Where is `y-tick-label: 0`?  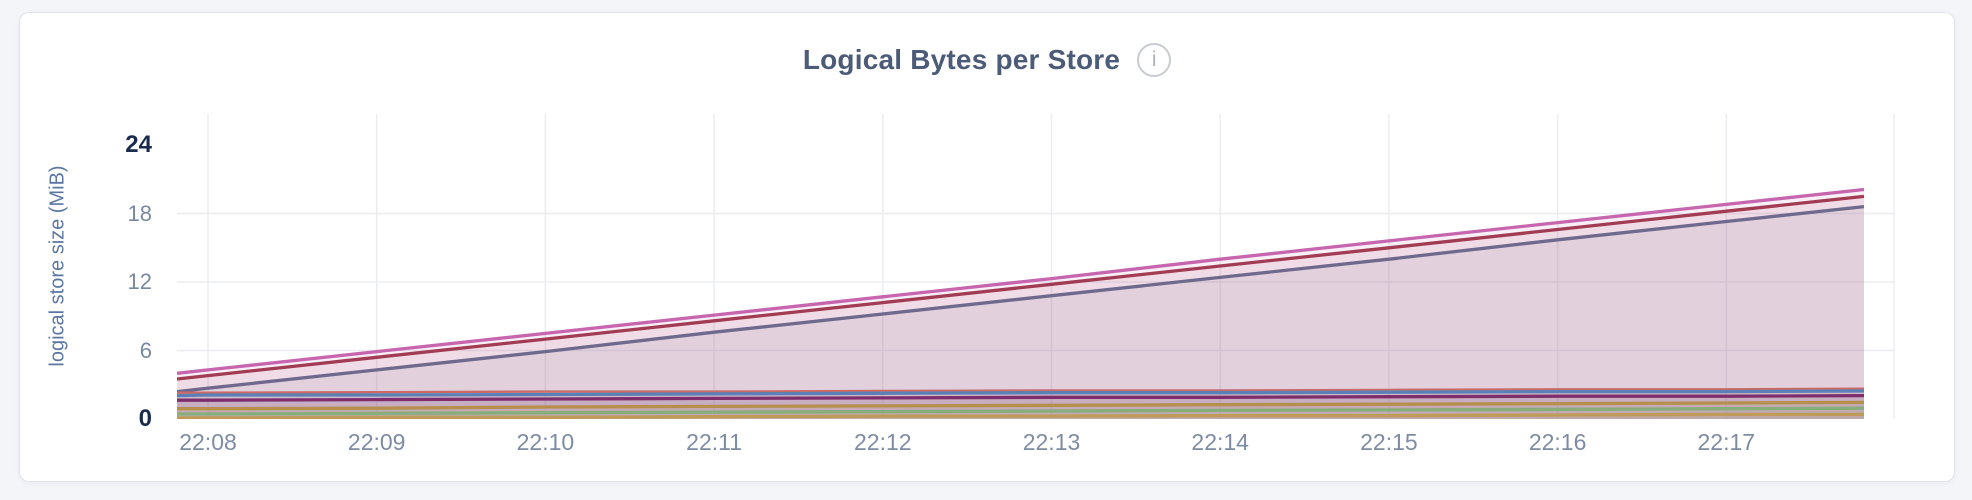 y-tick-label: 0 is located at coordinates (145, 418).